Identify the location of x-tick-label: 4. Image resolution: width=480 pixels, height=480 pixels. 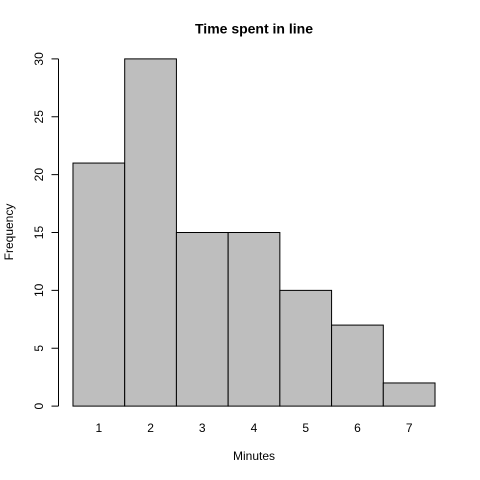
(254, 428).